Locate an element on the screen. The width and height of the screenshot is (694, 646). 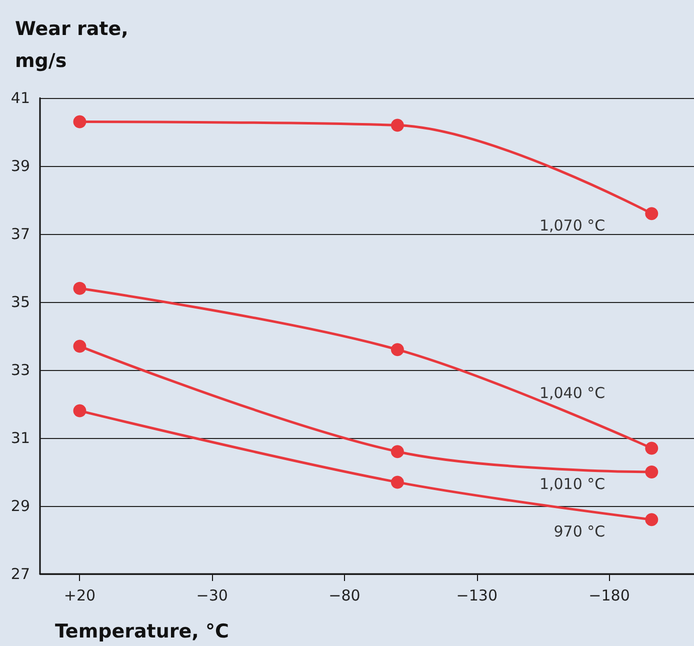
y-tick-label: 37 is located at coordinates (20, 234).